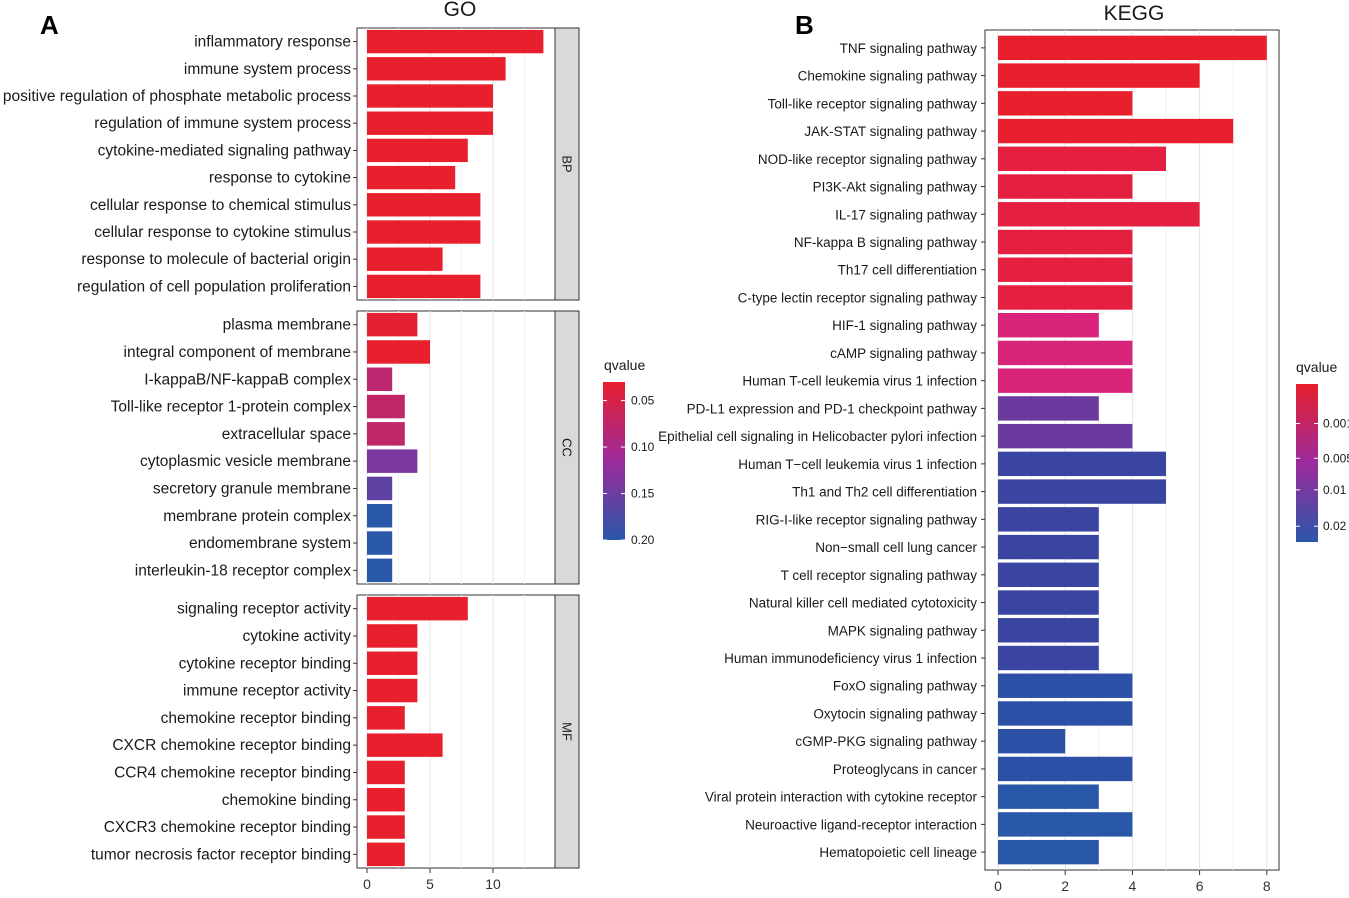 The height and width of the screenshot is (898, 1349). Describe the element at coordinates (1316, 367) in the screenshot. I see `kegg-legend-title: qvalue` at that location.